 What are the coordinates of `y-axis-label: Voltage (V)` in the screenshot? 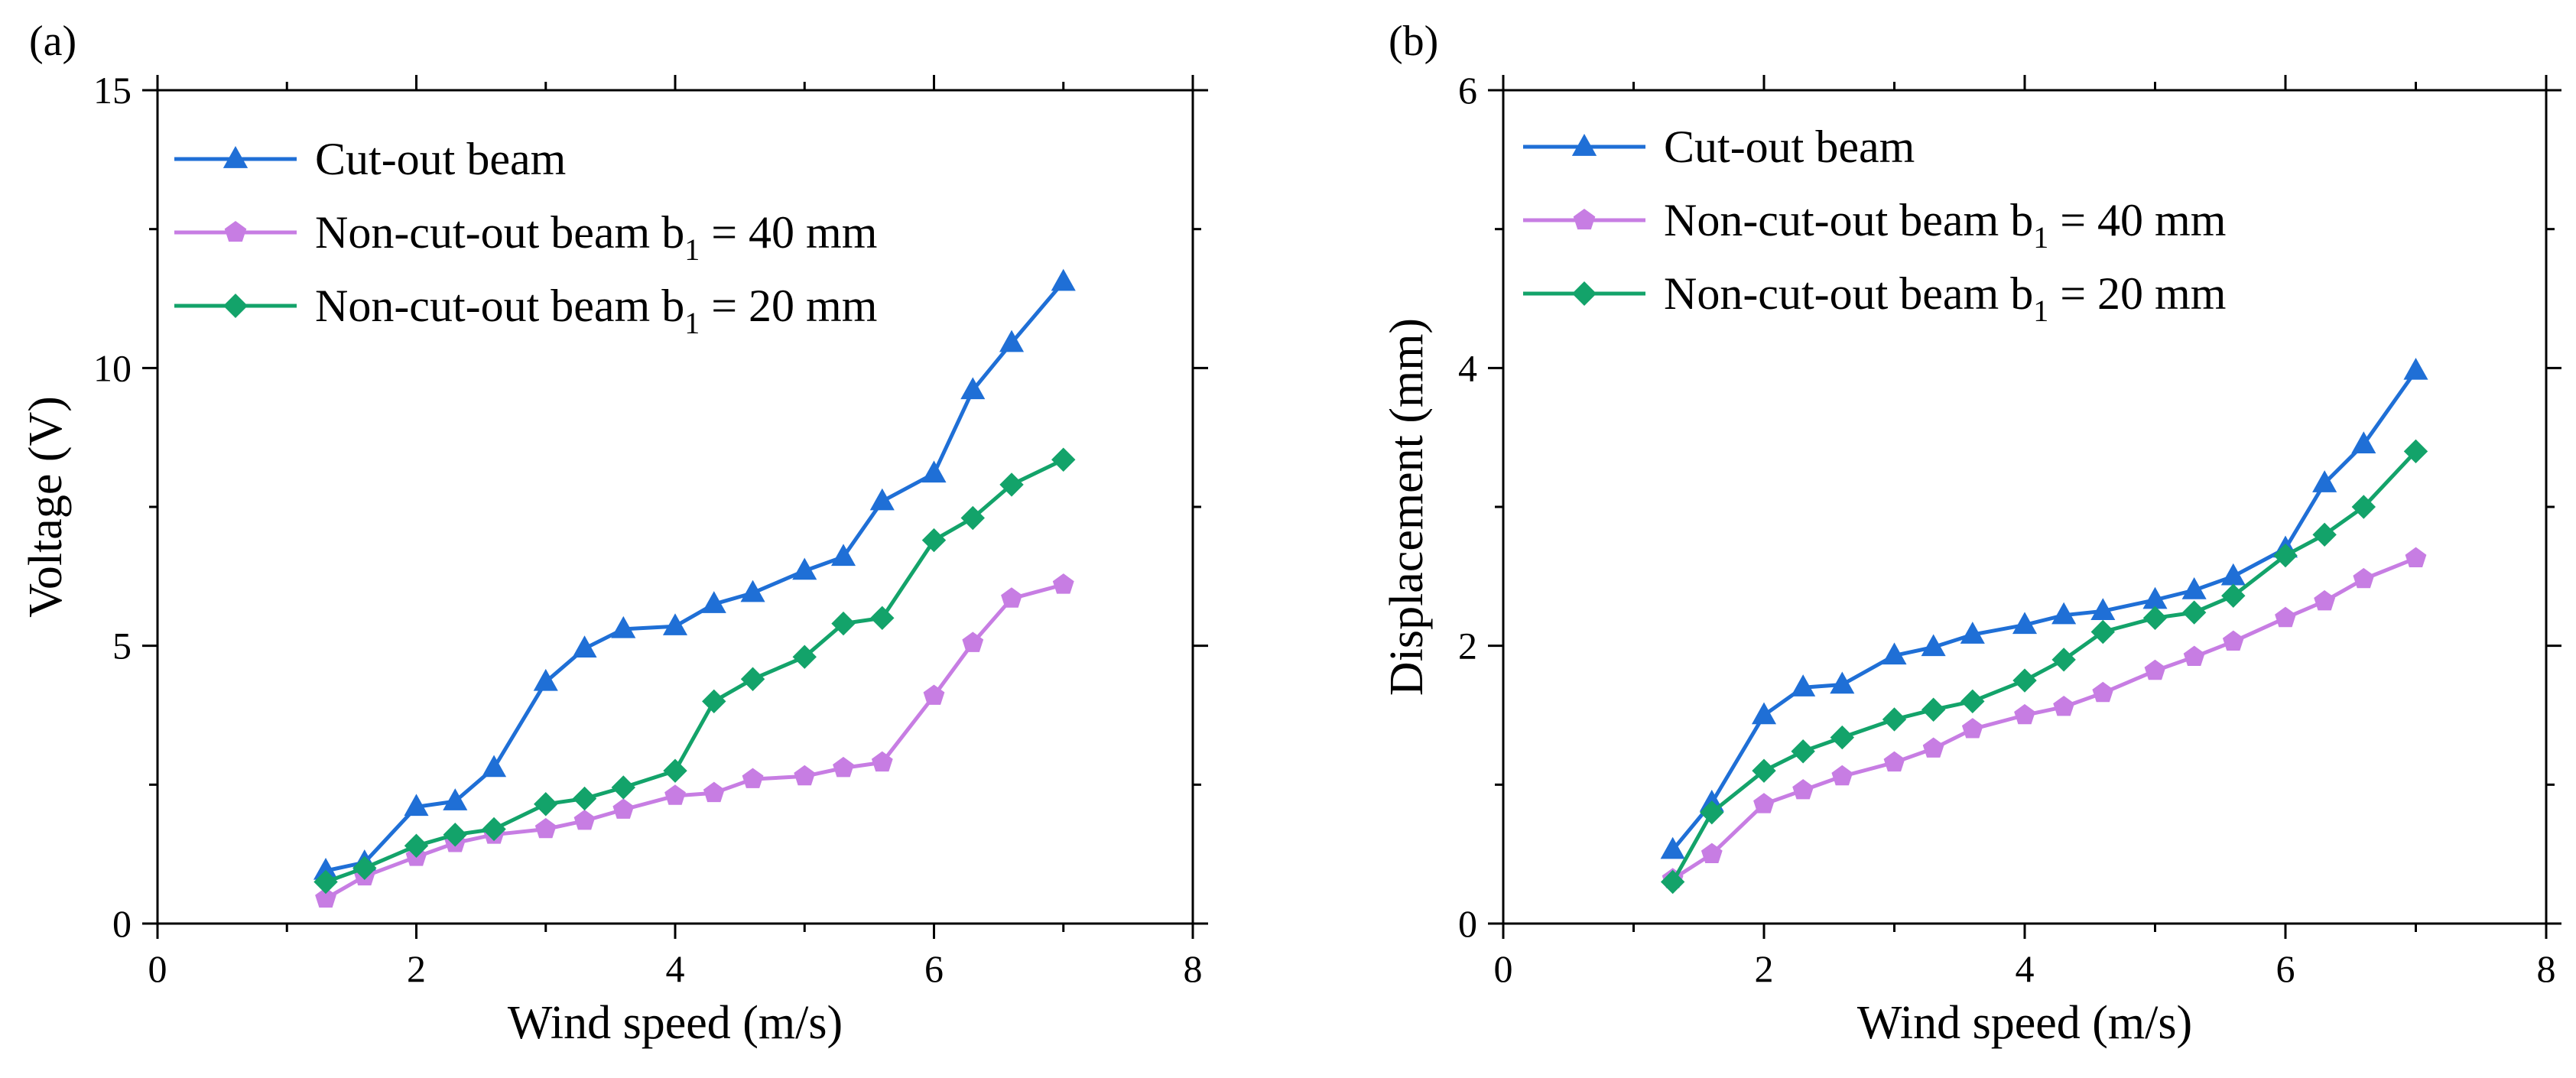 It's located at (46, 507).